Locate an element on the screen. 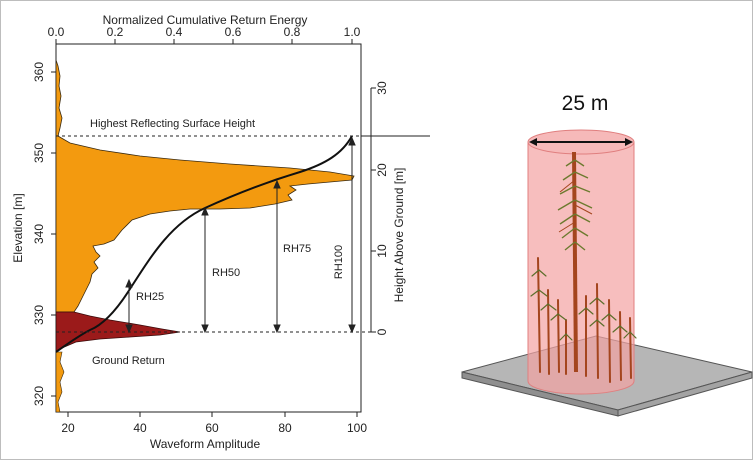  bottom-axis: 20 40 60 80 100 Waveform Amplitude is located at coordinates (214, 431).